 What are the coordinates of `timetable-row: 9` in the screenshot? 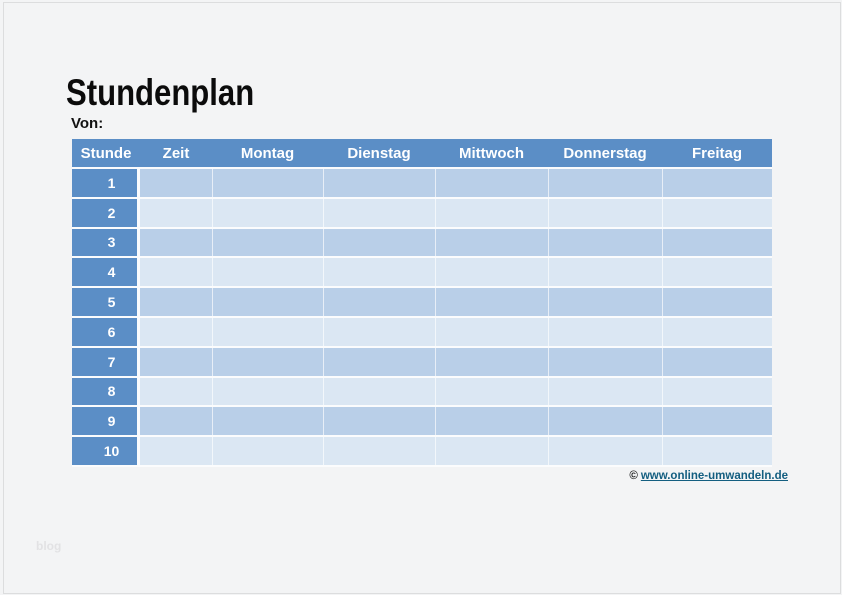 It's located at (422, 422).